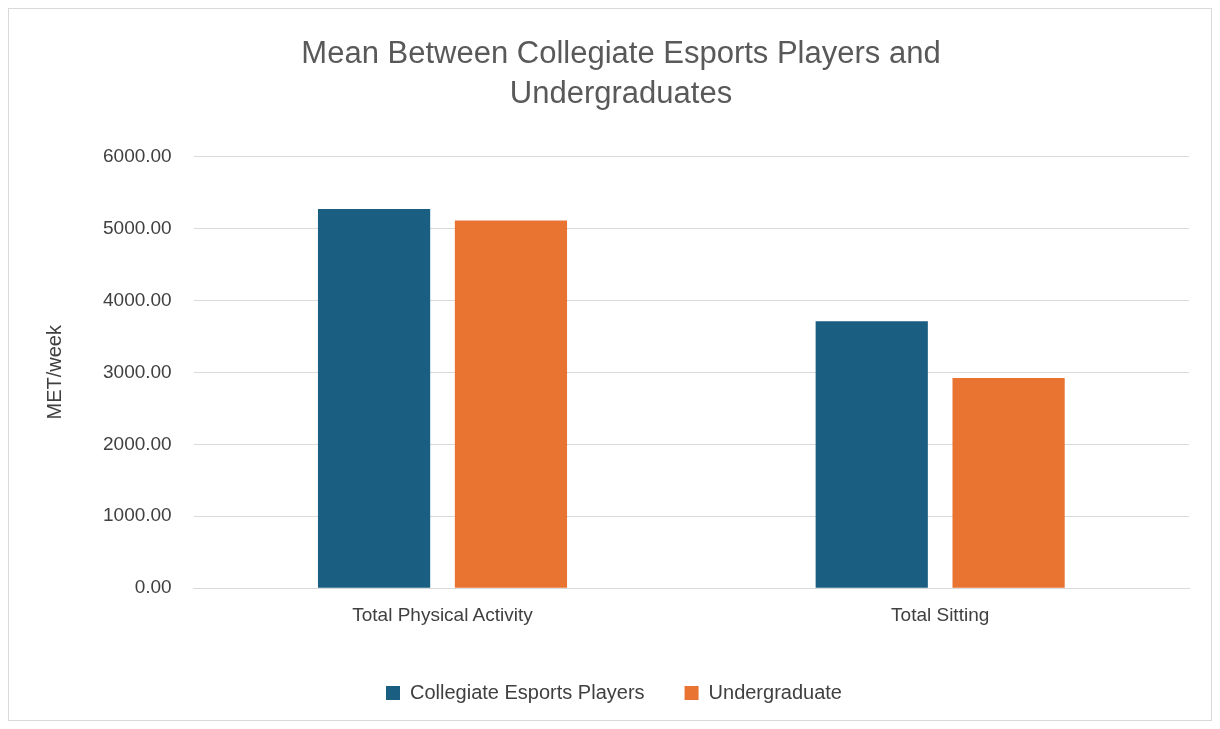 The width and height of the screenshot is (1220, 729). What do you see at coordinates (940, 614) in the screenshot?
I see `x-tick-label: Total Sitting` at bounding box center [940, 614].